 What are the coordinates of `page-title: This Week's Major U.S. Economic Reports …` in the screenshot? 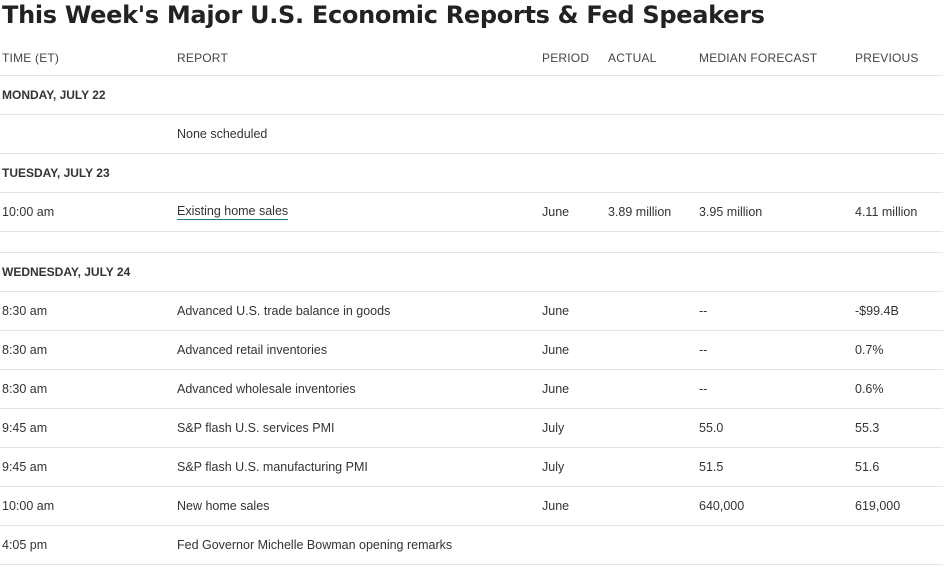 It's located at (383, 15).